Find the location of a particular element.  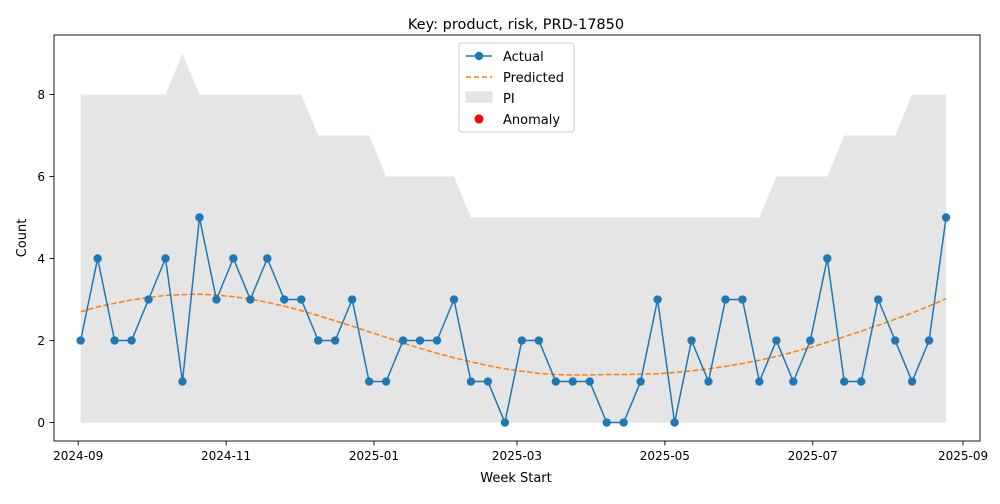

legend-pi-label: PI is located at coordinates (509, 99).